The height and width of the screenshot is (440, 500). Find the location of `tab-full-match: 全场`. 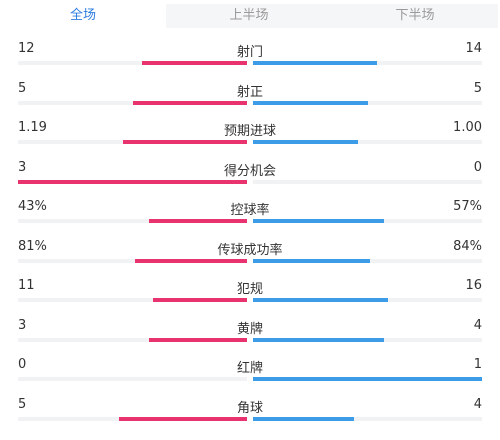

tab-full-match: 全场 is located at coordinates (83, 16).